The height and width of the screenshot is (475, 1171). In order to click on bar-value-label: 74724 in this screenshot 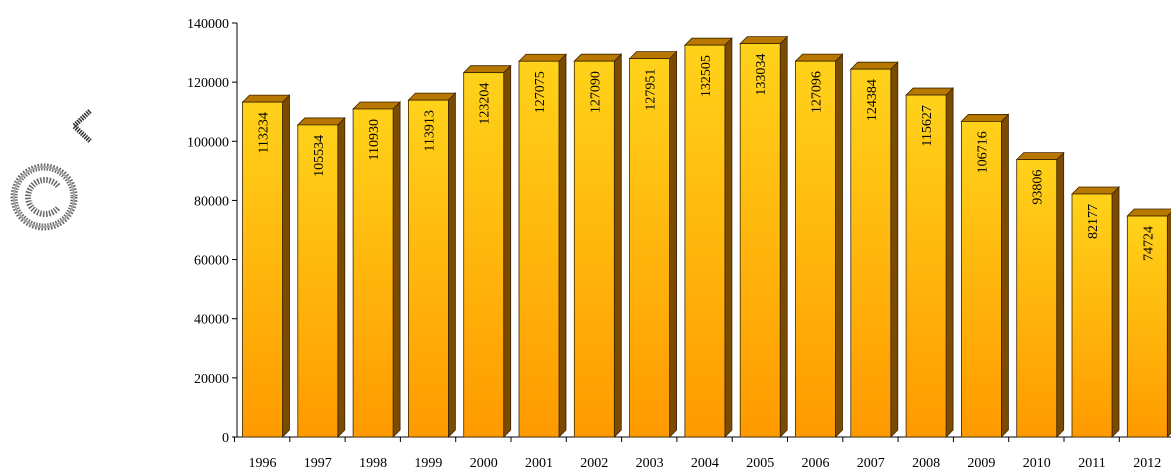, I will do `click(1148, 243)`.